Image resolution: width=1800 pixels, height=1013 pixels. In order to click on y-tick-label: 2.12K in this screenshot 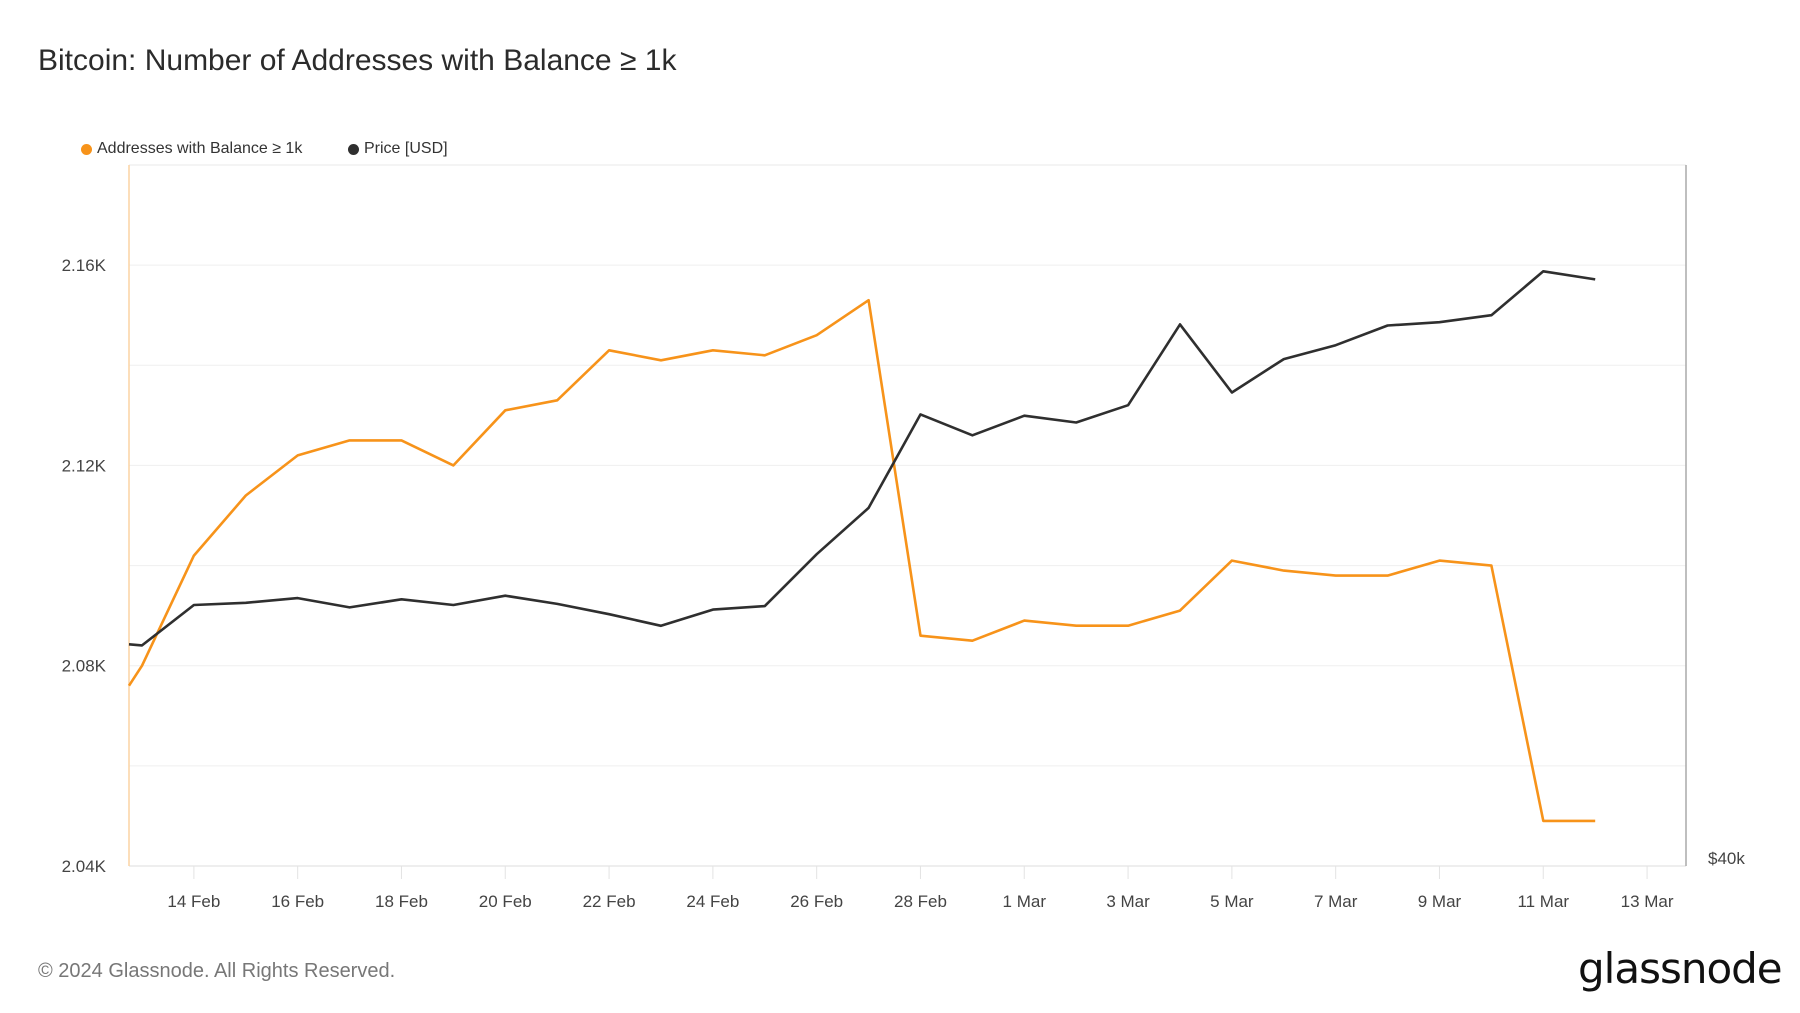, I will do `click(84, 465)`.